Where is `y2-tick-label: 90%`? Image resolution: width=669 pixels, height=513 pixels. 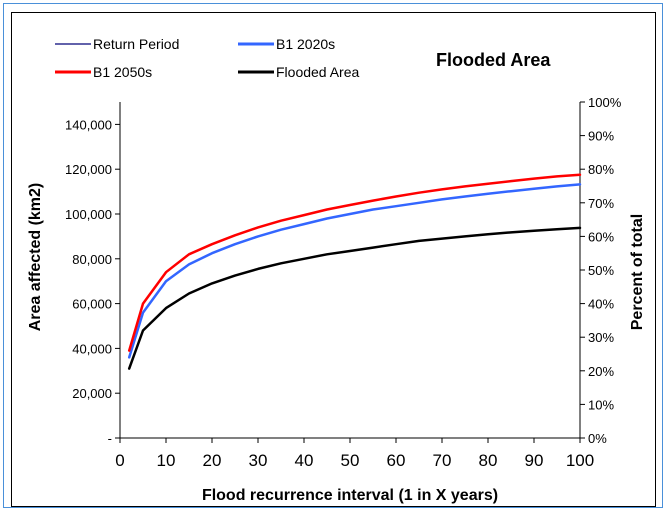 y2-tick-label: 90% is located at coordinates (601, 136).